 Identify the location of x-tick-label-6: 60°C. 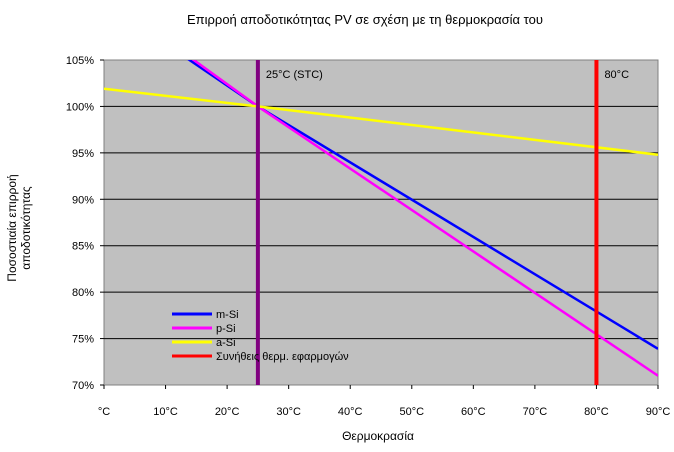
(473, 412).